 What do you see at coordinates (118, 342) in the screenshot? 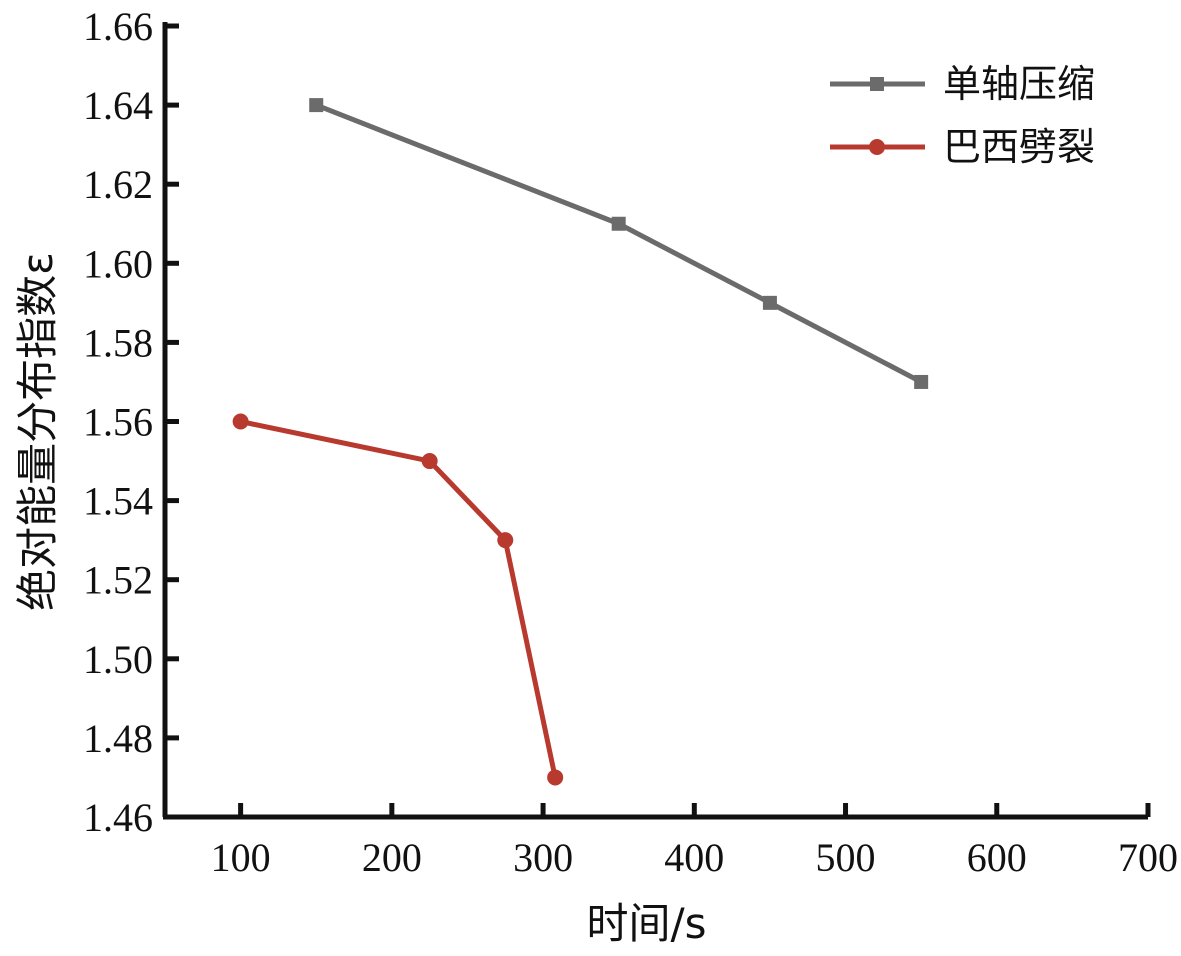
I see `y-tick-label: 1.58` at bounding box center [118, 342].